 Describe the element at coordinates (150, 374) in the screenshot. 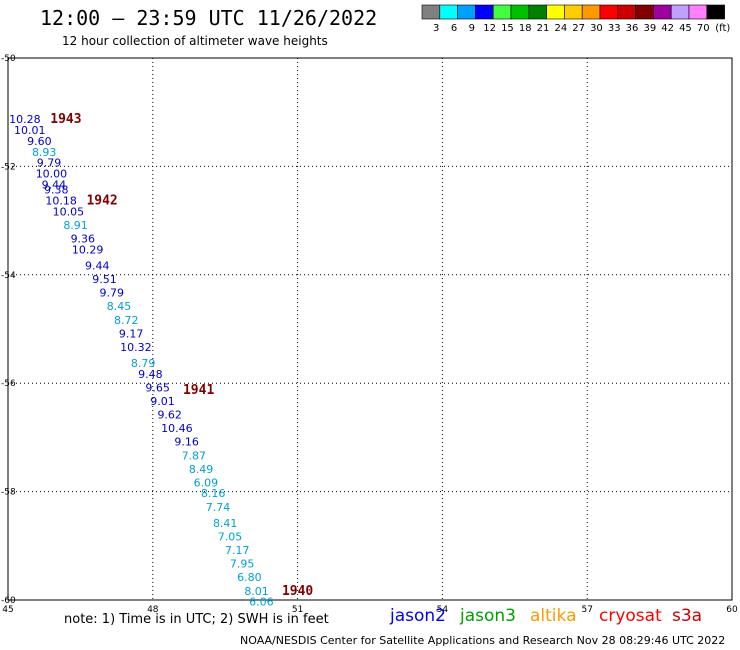

I see `swh-data-point: 9.48` at that location.